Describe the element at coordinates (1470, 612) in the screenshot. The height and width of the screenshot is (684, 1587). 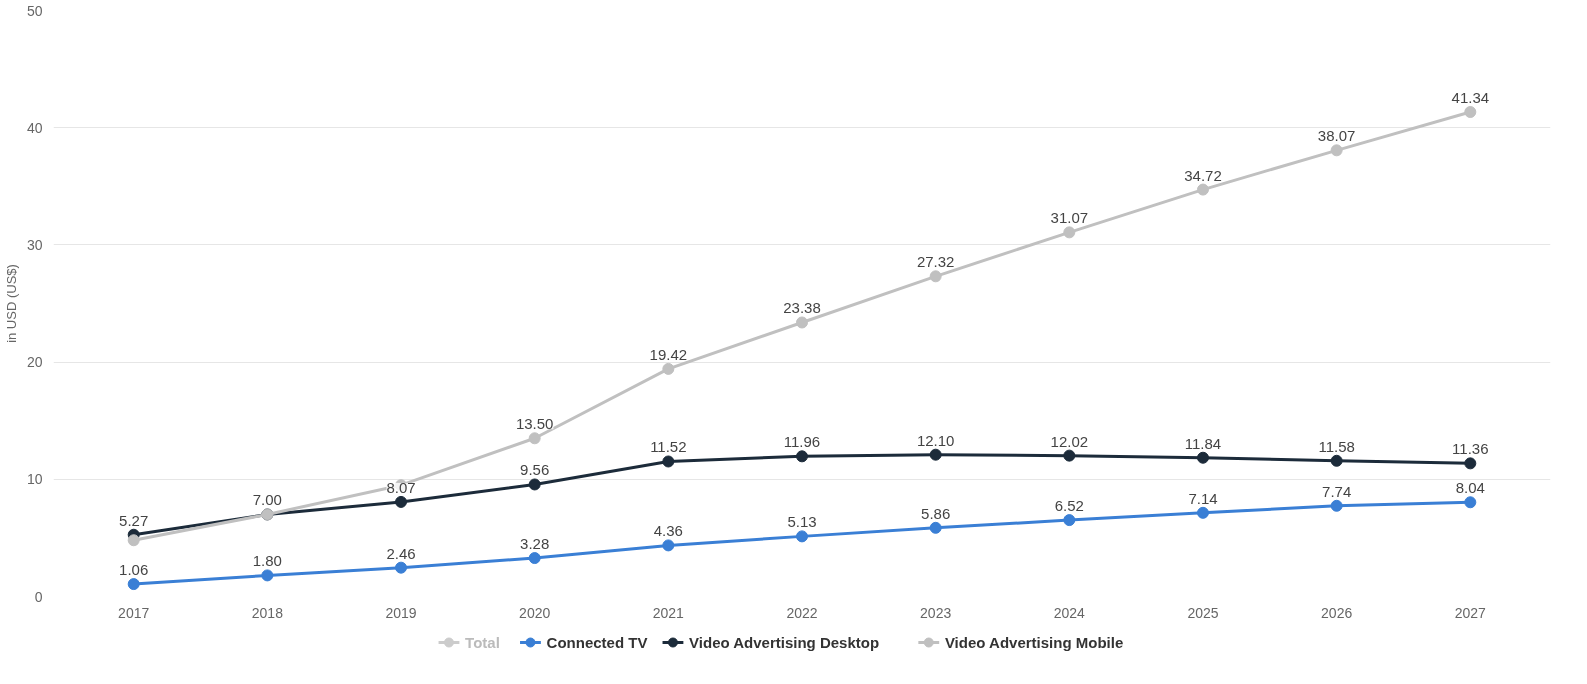
I see `x-tick-label: 2027` at that location.